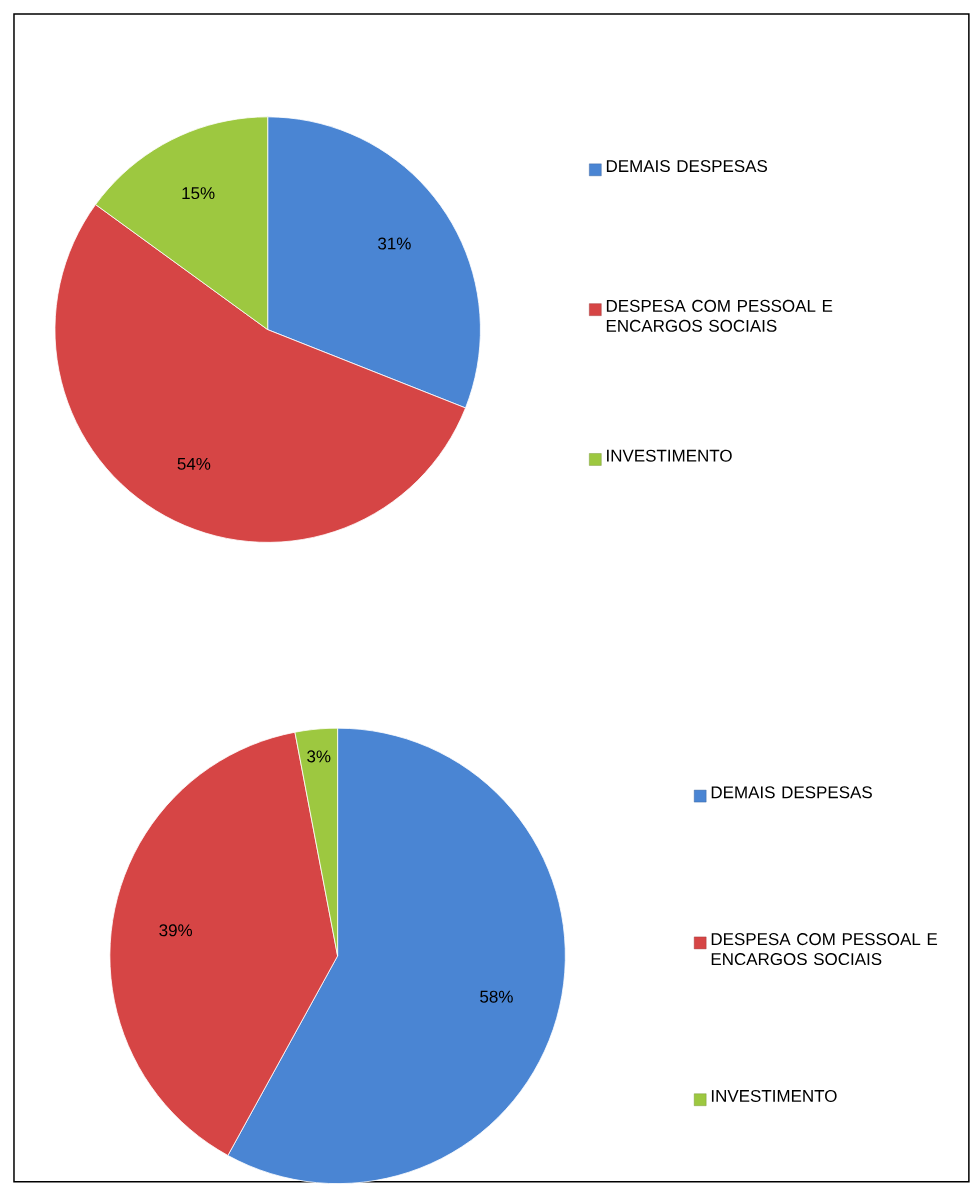 The width and height of the screenshot is (971, 1184). Describe the element at coordinates (496, 996) in the screenshot. I see `data-label: 58%` at that location.